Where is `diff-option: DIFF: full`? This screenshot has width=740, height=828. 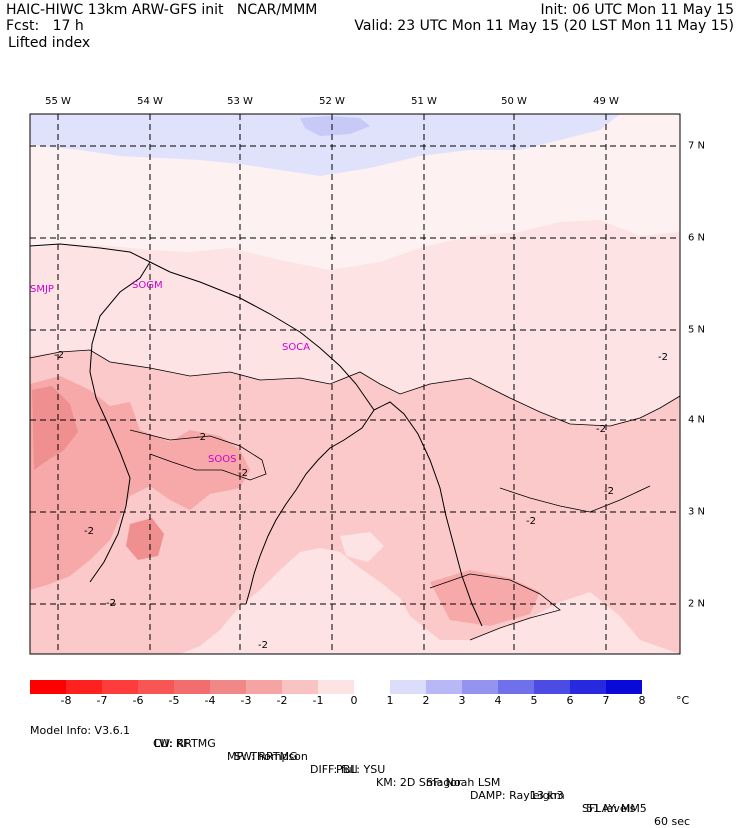
diff-option: DIFF: full is located at coordinates (334, 769).